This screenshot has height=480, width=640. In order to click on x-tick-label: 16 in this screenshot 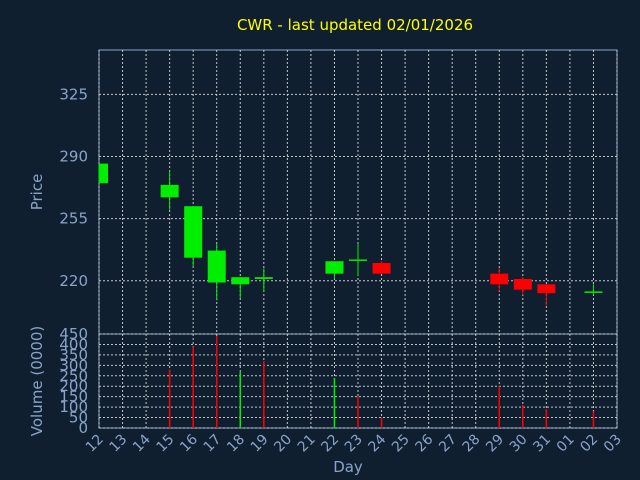, I will do `click(189, 443)`.